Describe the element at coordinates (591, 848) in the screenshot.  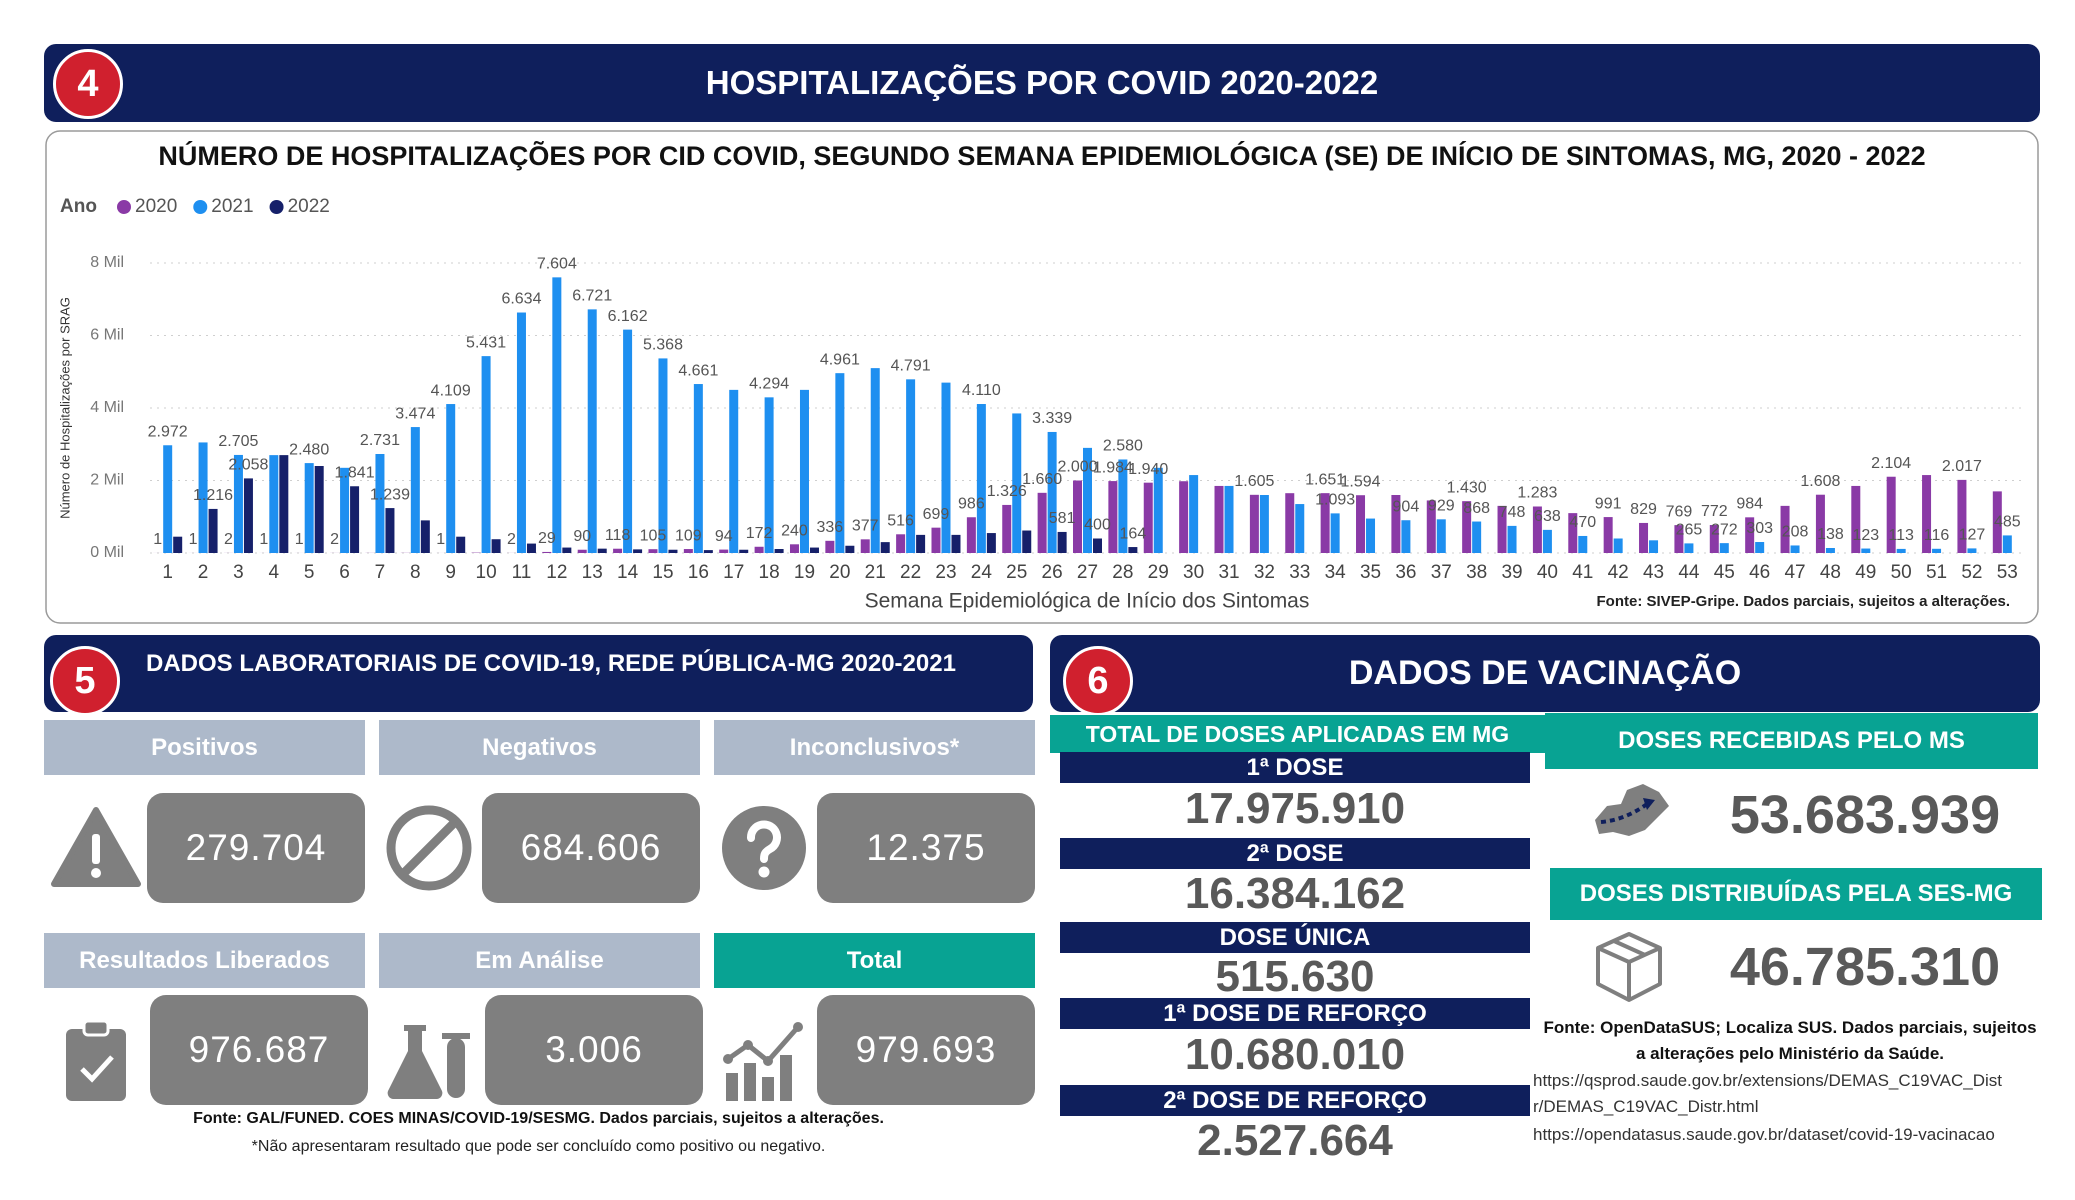
I see `card-value: 684.606` at that location.